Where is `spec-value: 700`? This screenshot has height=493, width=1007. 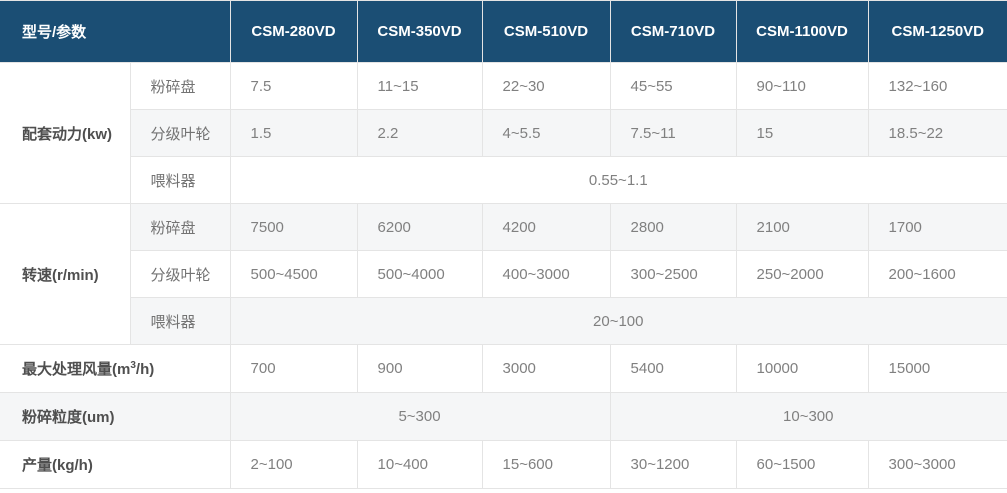 spec-value: 700 is located at coordinates (293, 368).